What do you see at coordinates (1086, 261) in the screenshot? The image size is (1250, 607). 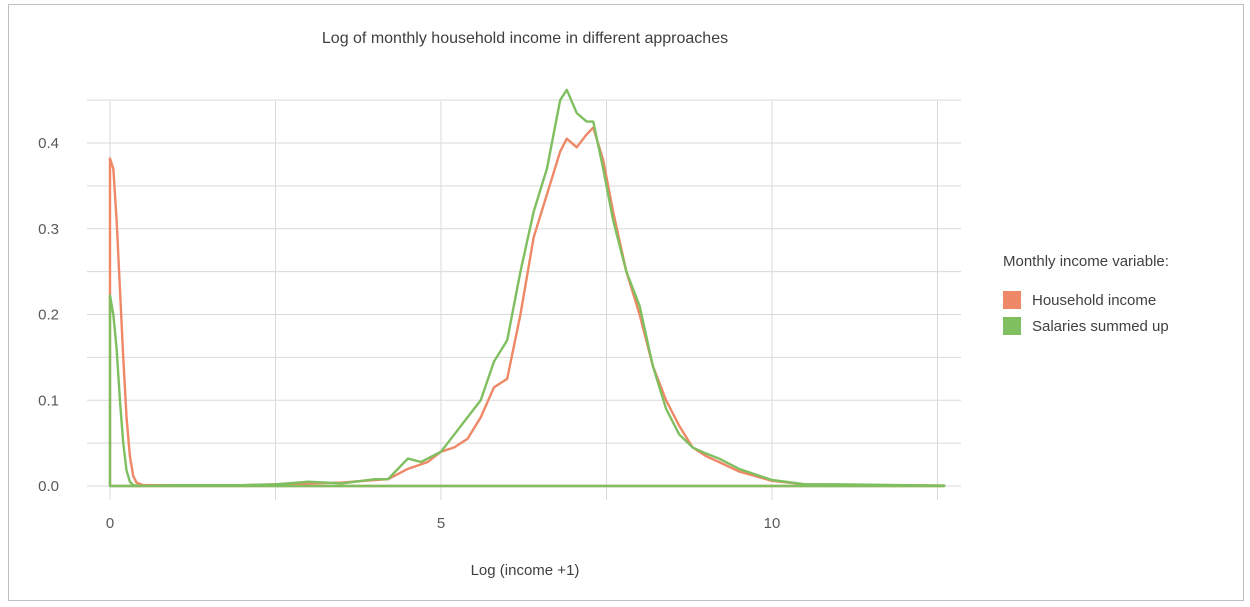 I see `legend-title: Monthly income variable:` at bounding box center [1086, 261].